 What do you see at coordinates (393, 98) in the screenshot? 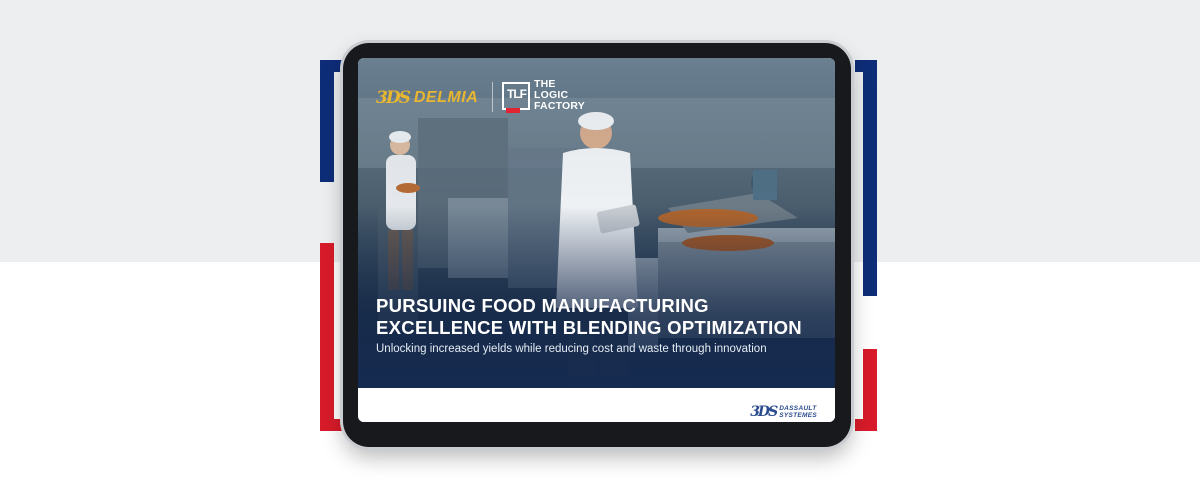
I see `delmia-3ds-mark: 3DS` at bounding box center [393, 98].